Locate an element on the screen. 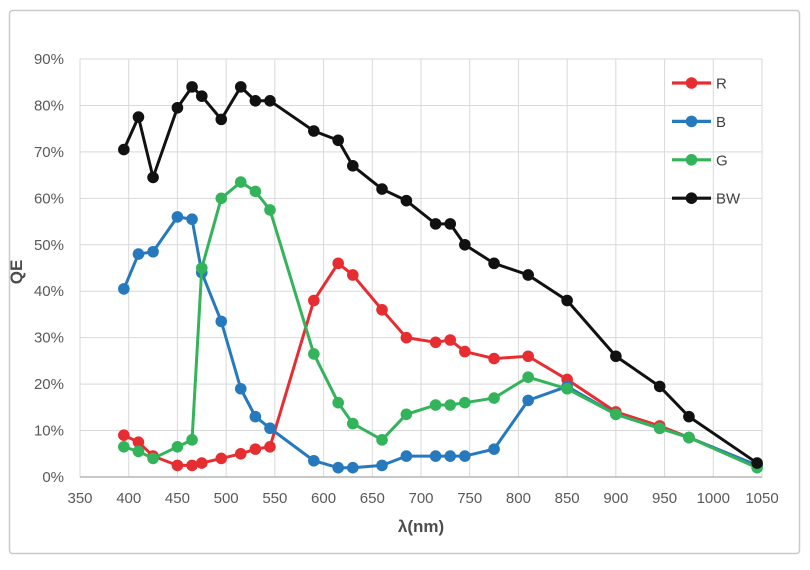 The width and height of the screenshot is (810, 570). x-axis-title: λ(nm) is located at coordinates (421, 526).